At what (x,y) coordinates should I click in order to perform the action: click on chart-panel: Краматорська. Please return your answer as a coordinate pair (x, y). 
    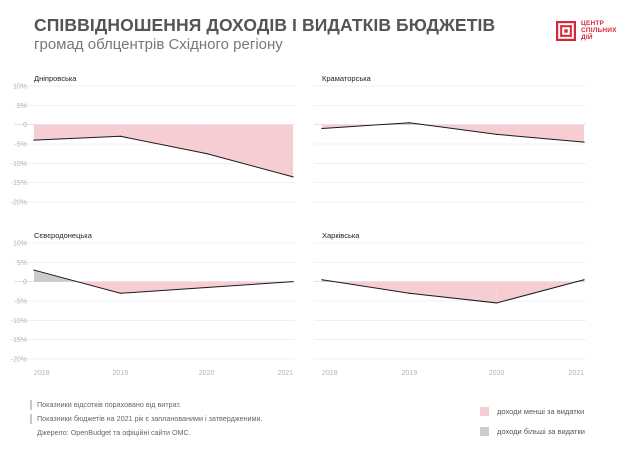
    Looking at the image, I should click on (450, 138).